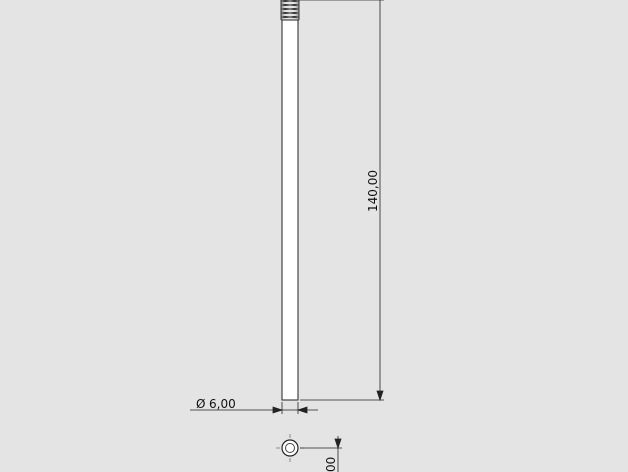 The height and width of the screenshot is (472, 628). Describe the element at coordinates (222, 404) in the screenshot. I see `diameter-dimension-label: 6,00` at that location.